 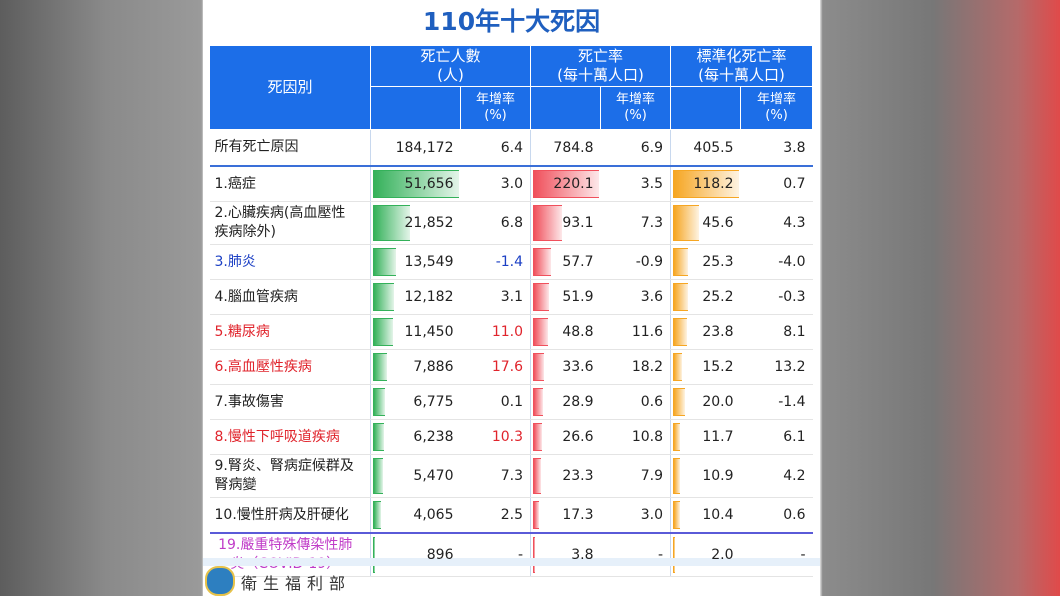 What do you see at coordinates (290, 262) in the screenshot?
I see `cause-name: 3.肺炎` at bounding box center [290, 262].